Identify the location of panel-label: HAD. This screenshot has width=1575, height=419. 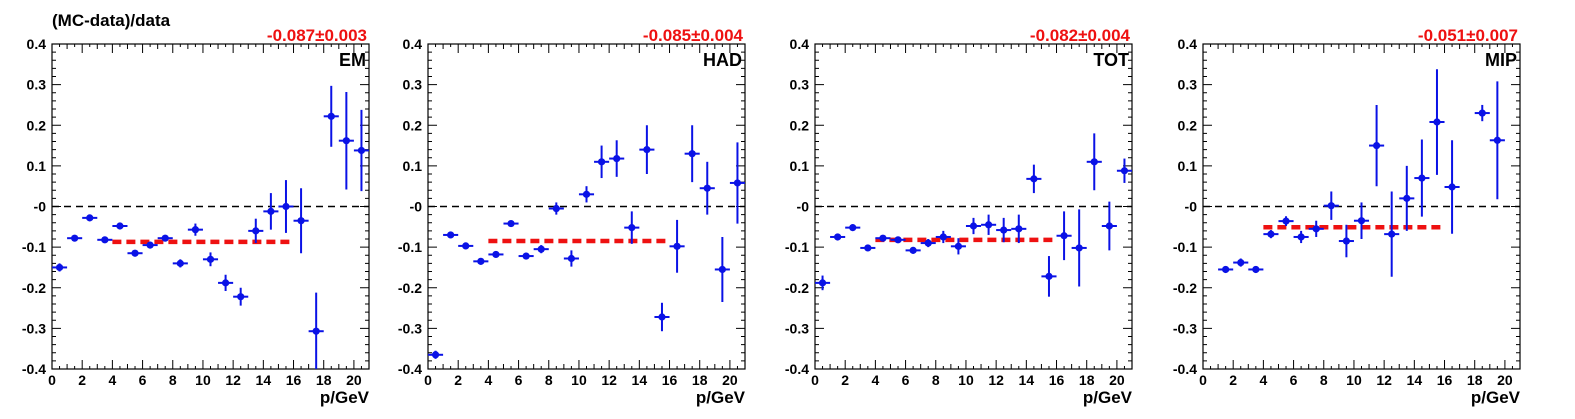
(722, 60).